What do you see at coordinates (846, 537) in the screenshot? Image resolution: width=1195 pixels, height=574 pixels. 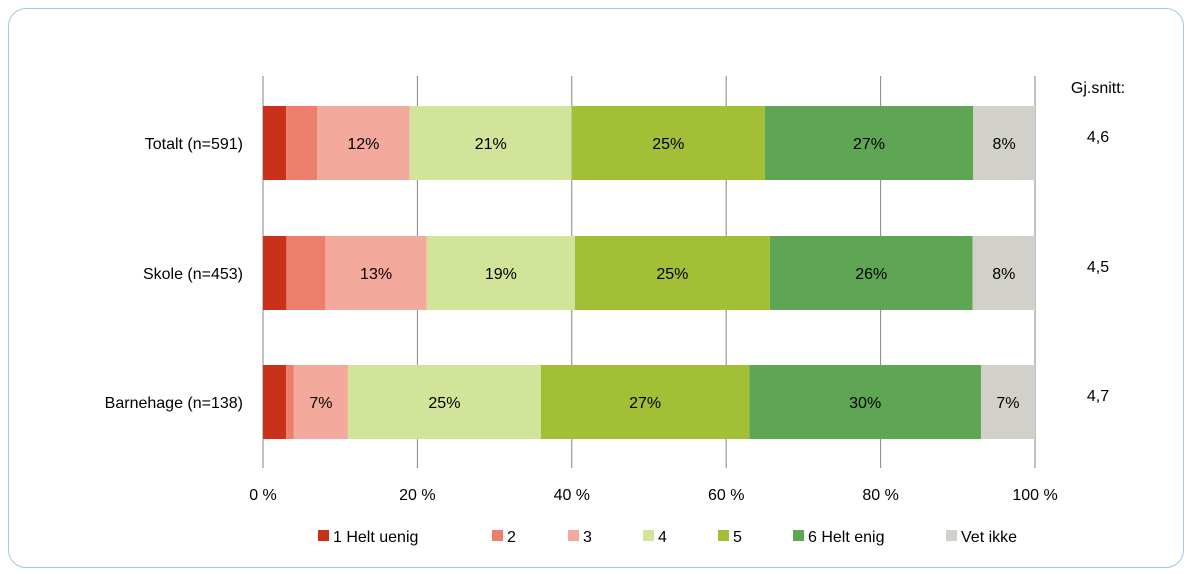 I see `legend-label: 6 Helt enig` at bounding box center [846, 537].